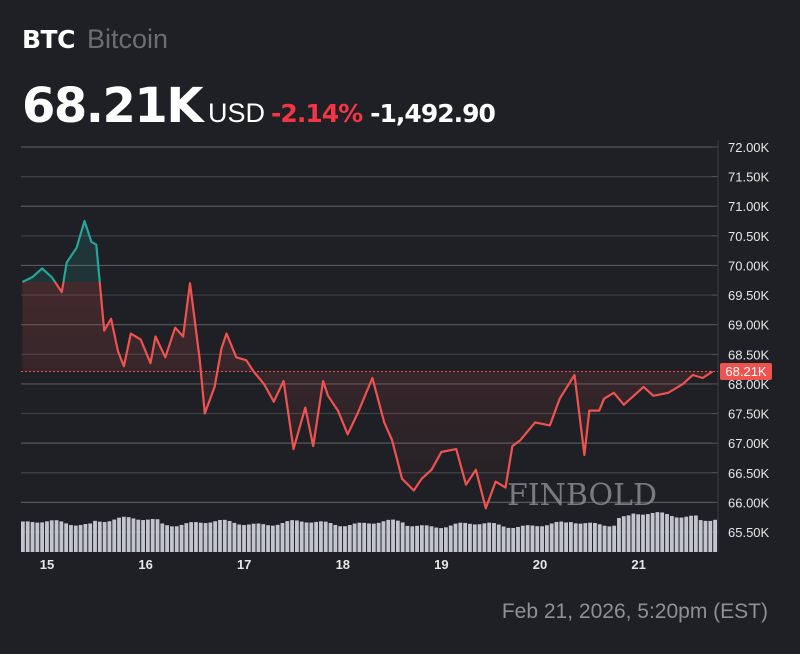 The height and width of the screenshot is (654, 800). What do you see at coordinates (749, 473) in the screenshot?
I see `y-tick-label: 66.50K` at bounding box center [749, 473].